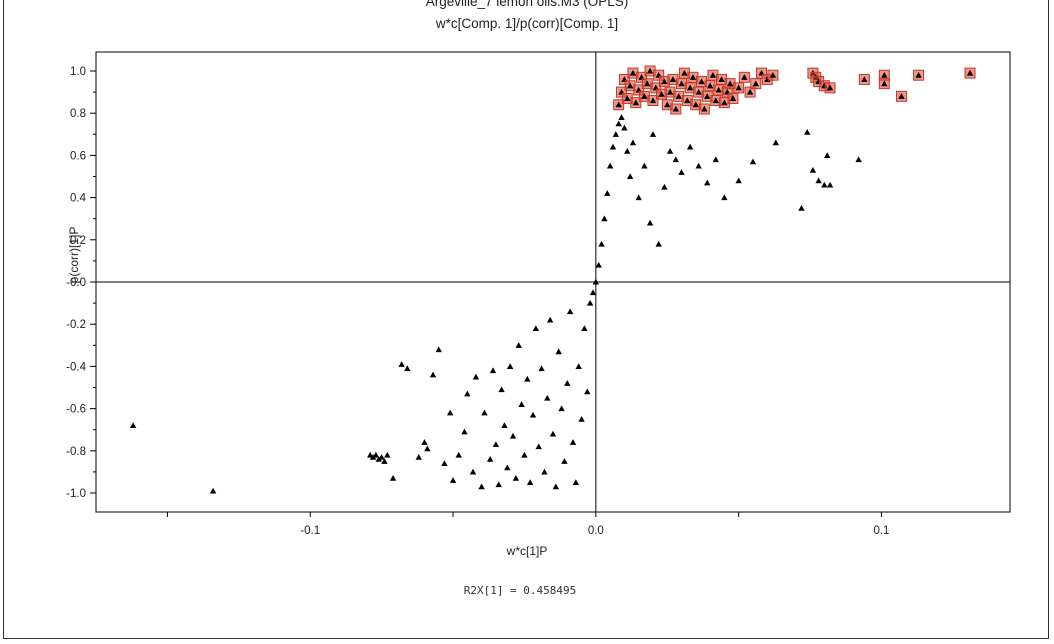 The image size is (1054, 644). I want to click on chart-title: Argeville_7 lemon oils.M3 (OPLS), so click(527, 4).